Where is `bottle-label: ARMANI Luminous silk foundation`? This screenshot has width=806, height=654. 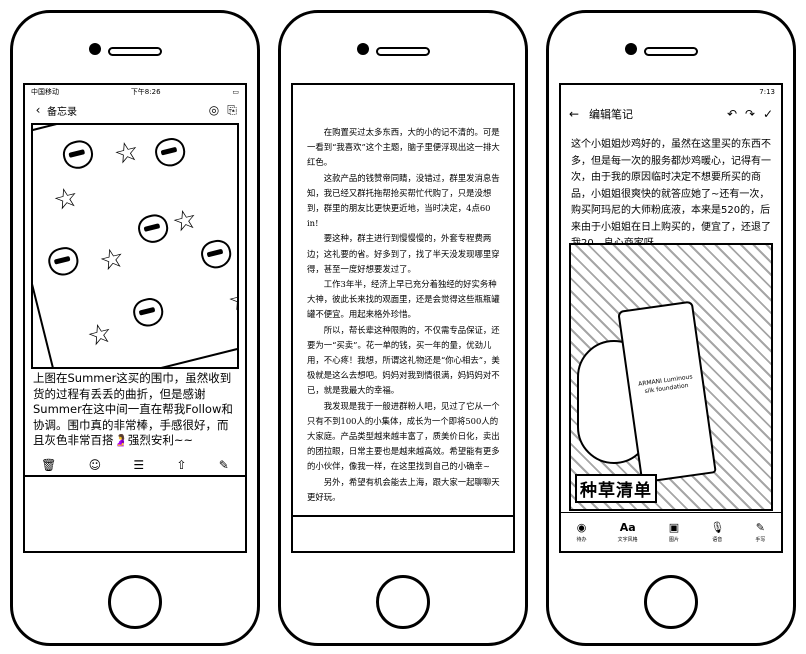 bottle-label: ARMANI Luminous silk foundation is located at coordinates (665, 384).